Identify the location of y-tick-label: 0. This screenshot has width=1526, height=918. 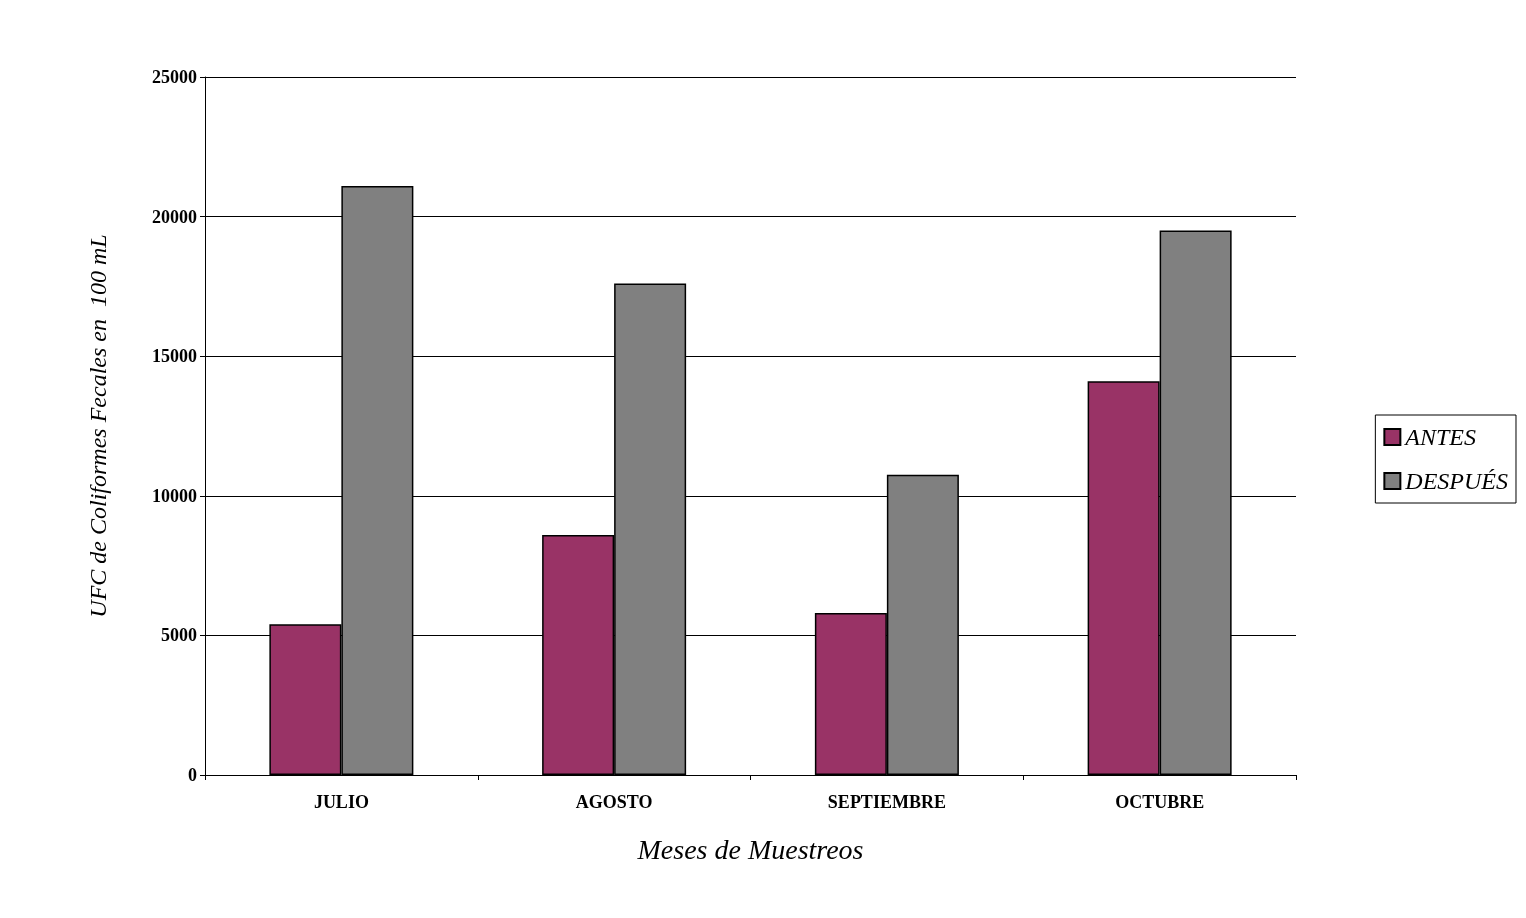
(192, 775).